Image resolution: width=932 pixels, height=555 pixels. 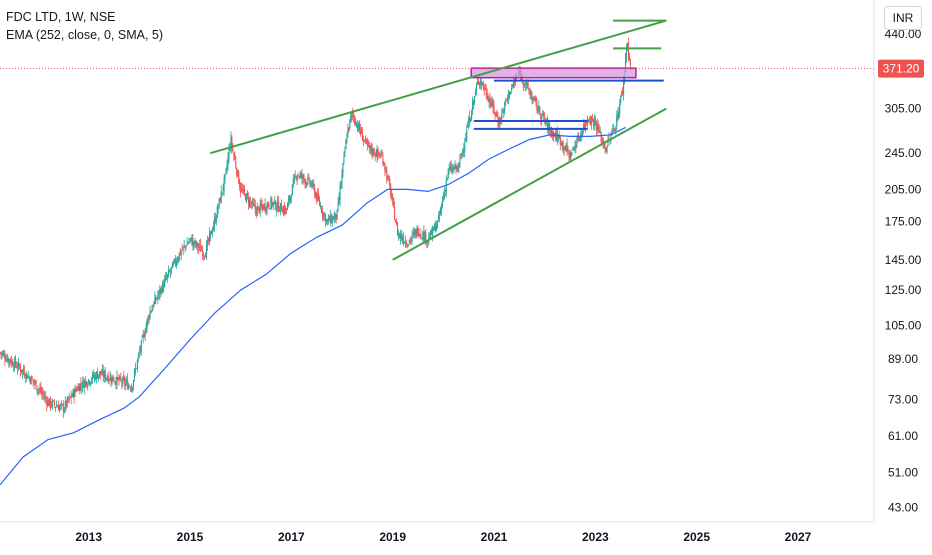 What do you see at coordinates (438, 87) in the screenshot?
I see `upper-trendline` at bounding box center [438, 87].